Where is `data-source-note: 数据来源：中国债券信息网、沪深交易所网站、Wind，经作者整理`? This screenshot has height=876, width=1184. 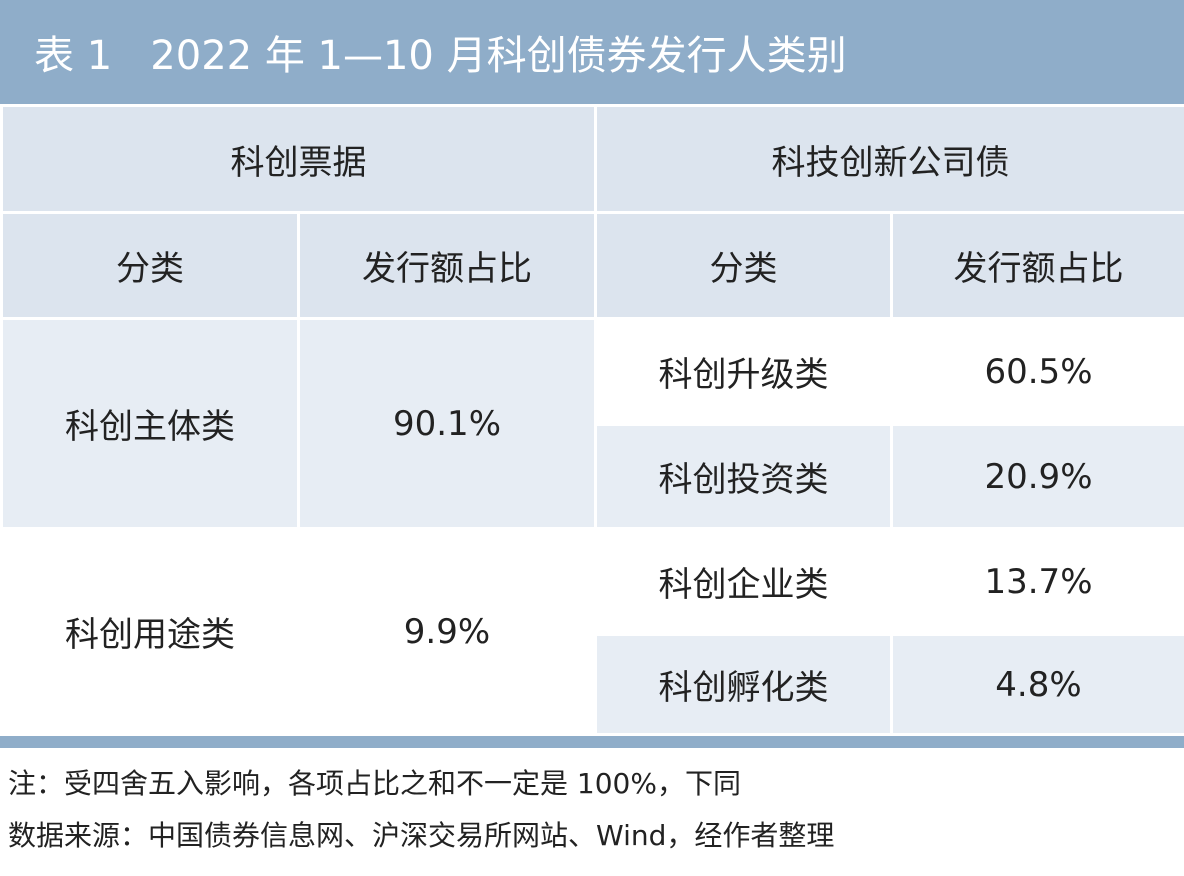 data-source-note: 数据来源：中国债券信息网、沪深交易所网站、Wind，经作者整理 is located at coordinates (421, 835).